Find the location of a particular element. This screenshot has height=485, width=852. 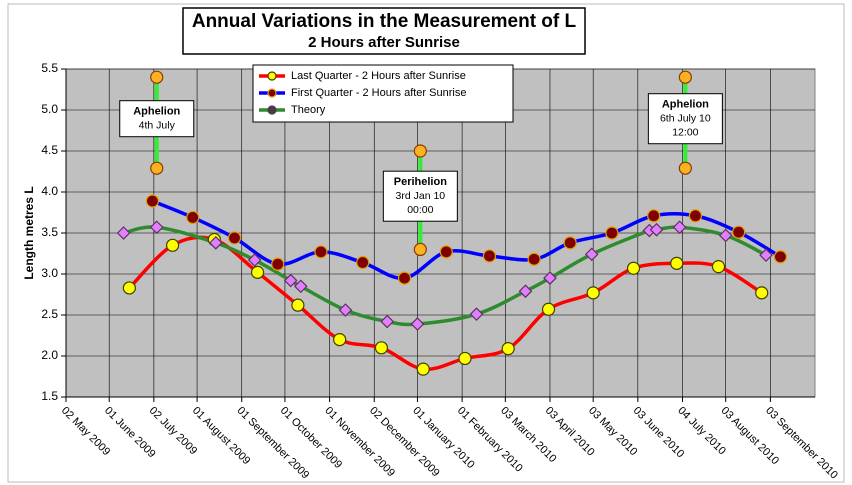

legend-label: Theory is located at coordinates (308, 110).